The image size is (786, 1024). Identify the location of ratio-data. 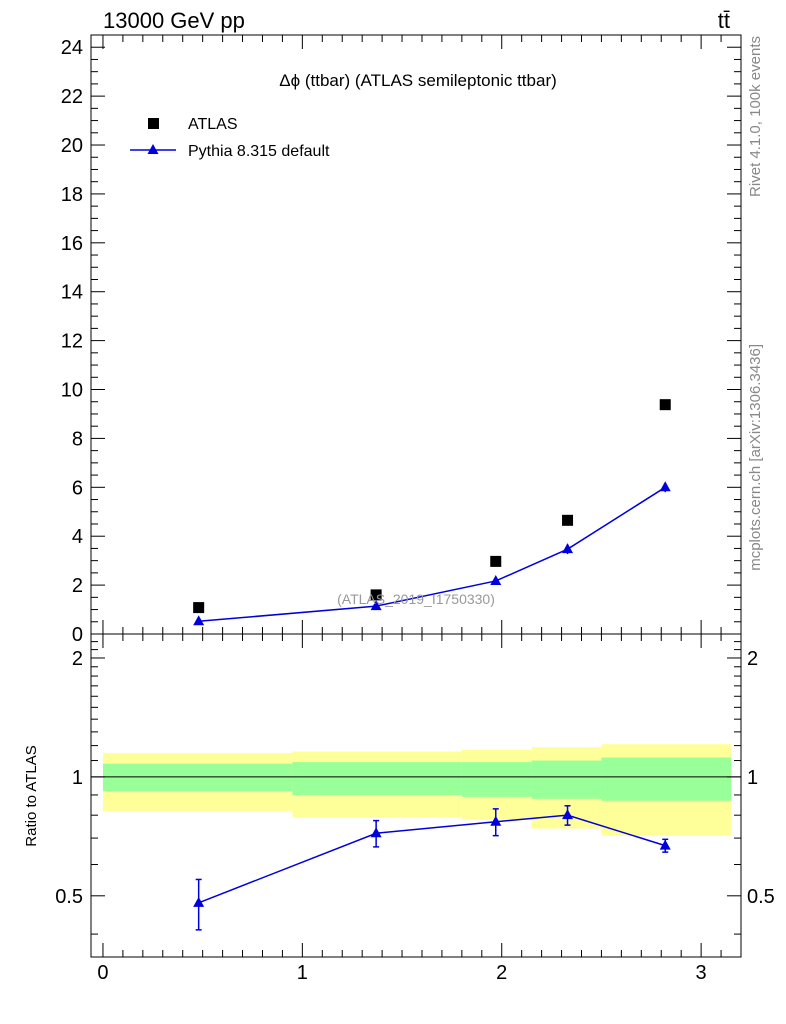
(432, 868).